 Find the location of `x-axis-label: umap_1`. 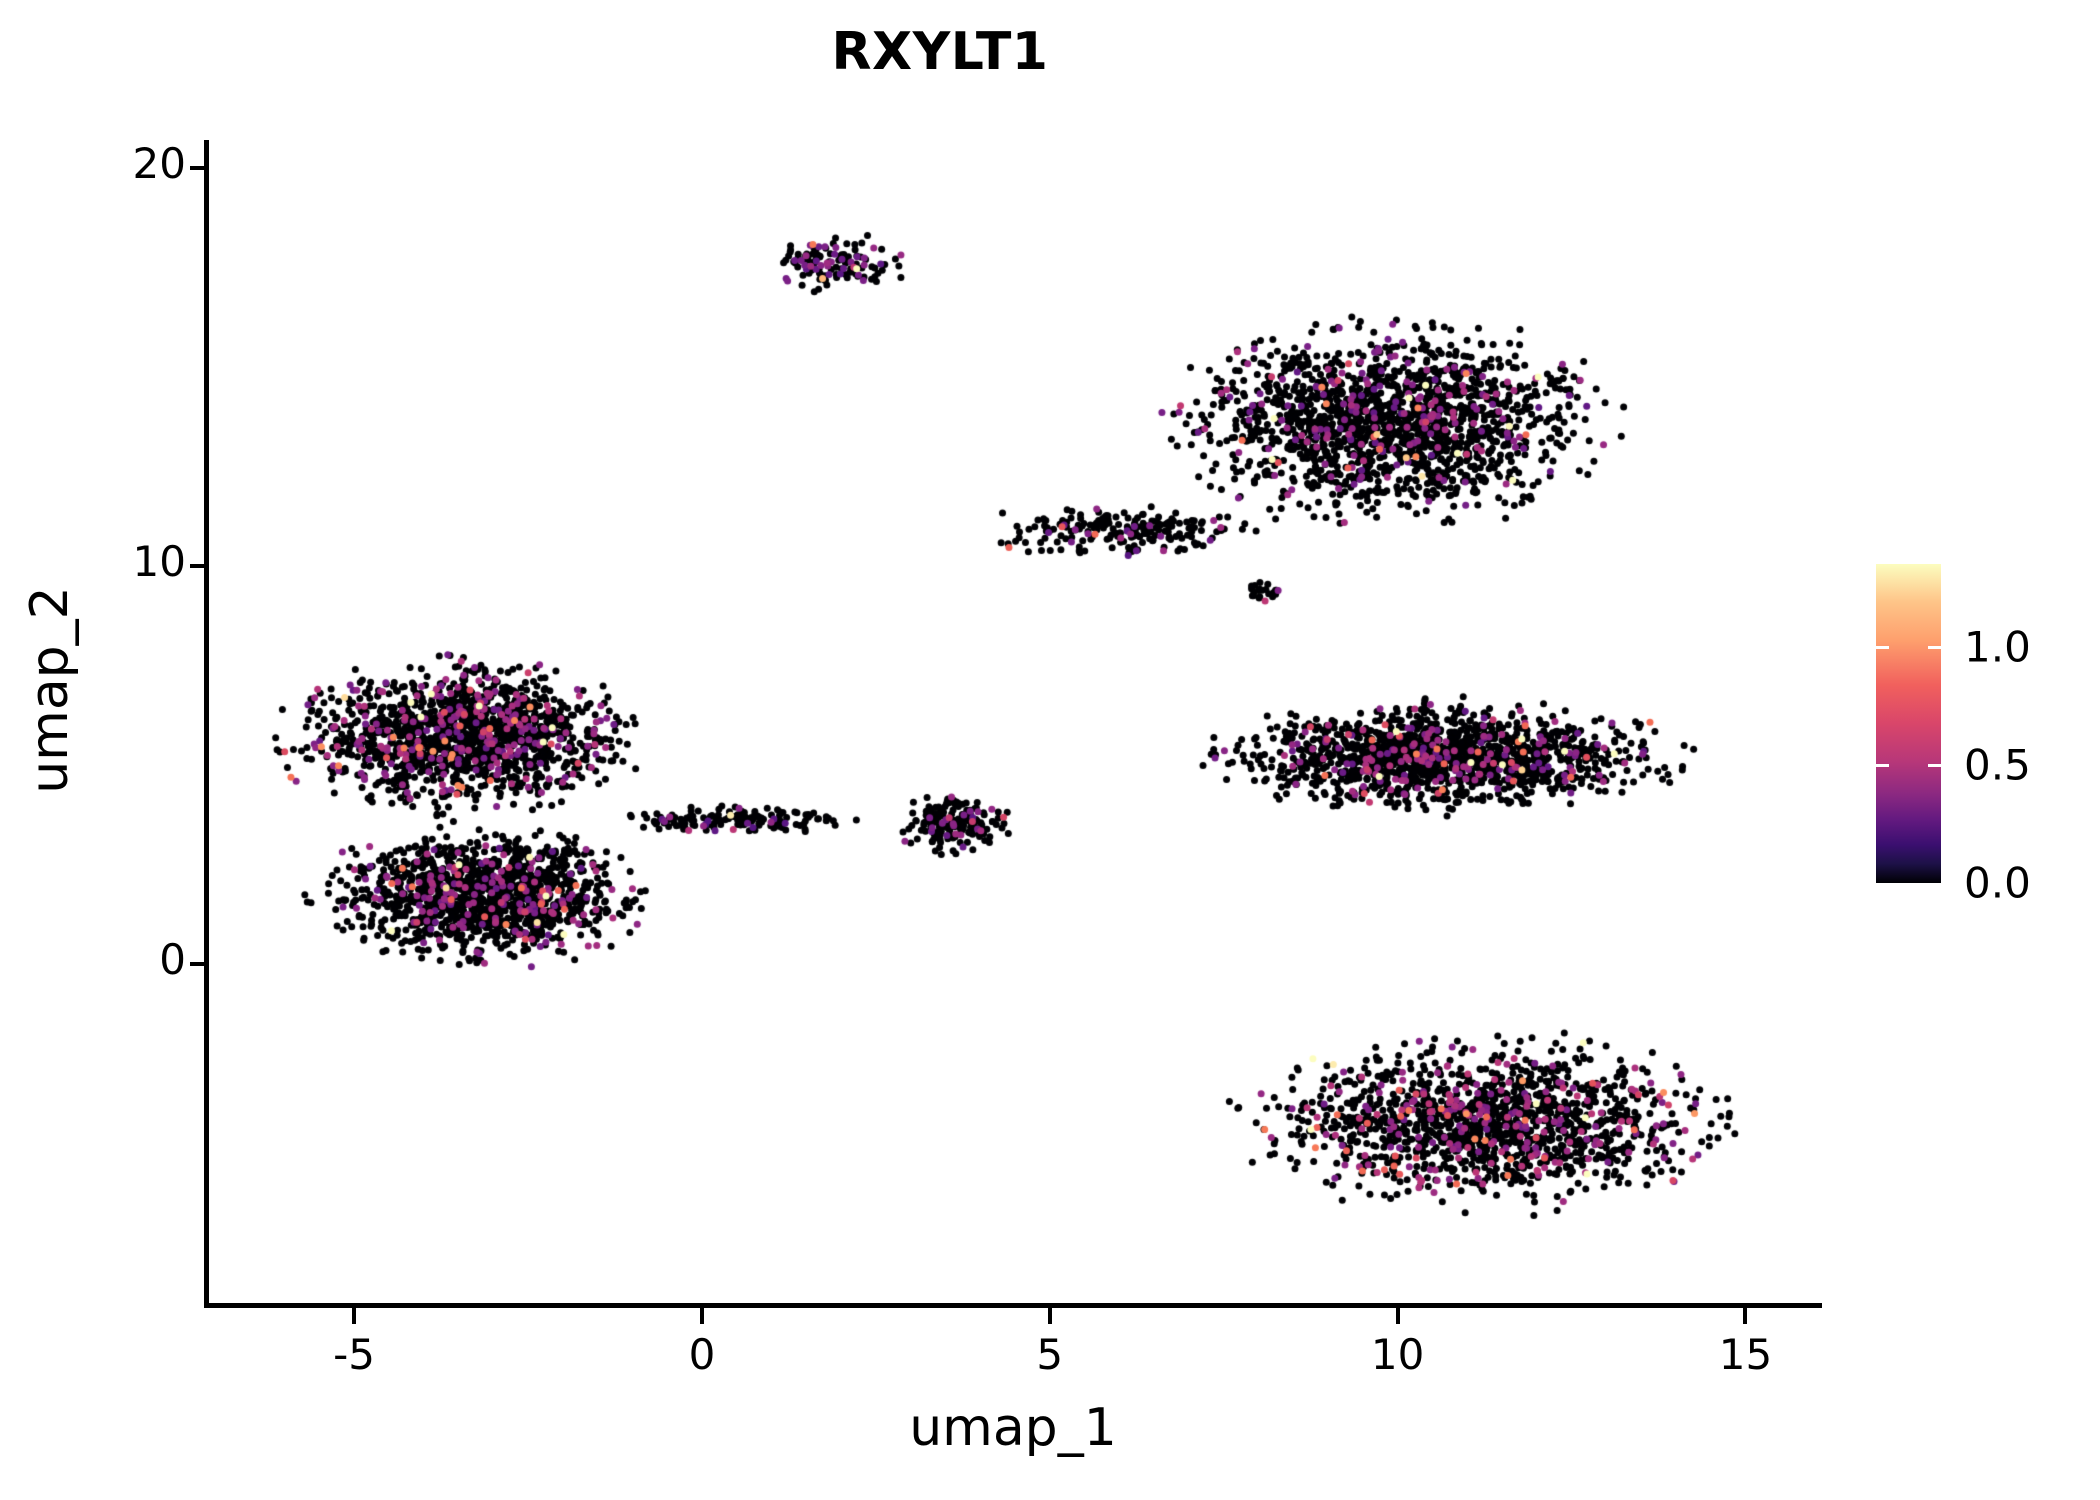

x-axis-label: umap_1 is located at coordinates (1013, 1428).